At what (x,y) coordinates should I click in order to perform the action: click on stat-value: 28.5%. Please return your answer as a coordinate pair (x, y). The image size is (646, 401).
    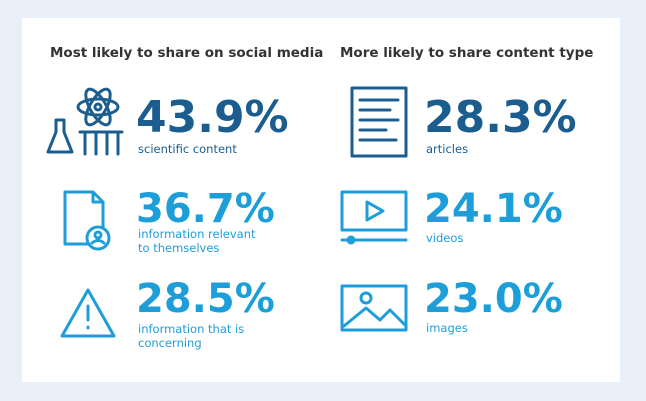
    Looking at the image, I should click on (205, 299).